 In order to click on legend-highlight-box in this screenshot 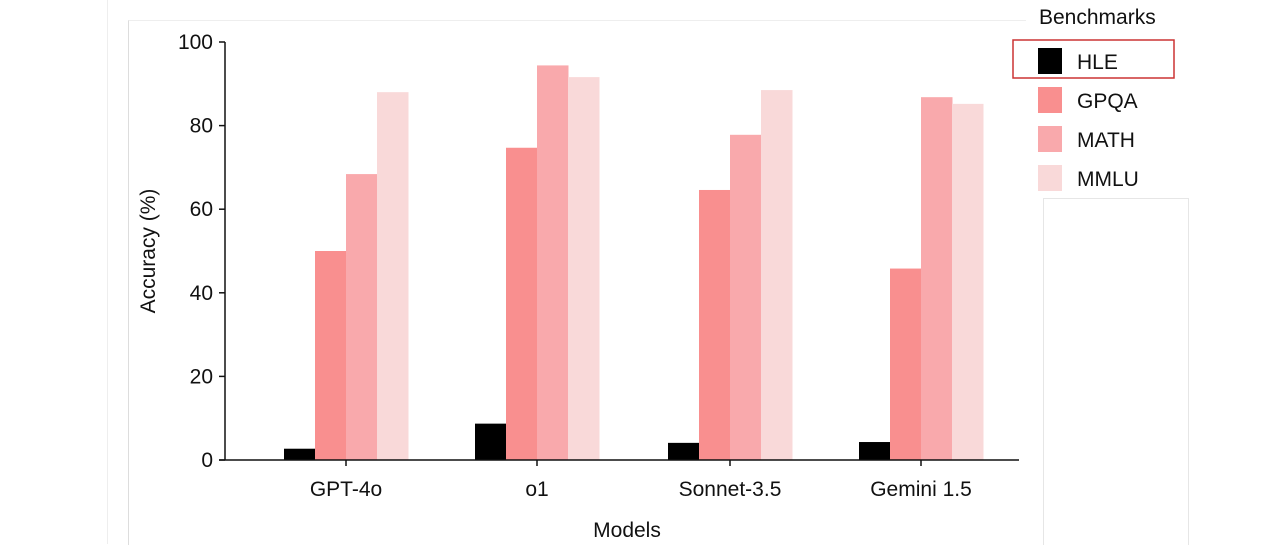, I will do `click(1093, 59)`.